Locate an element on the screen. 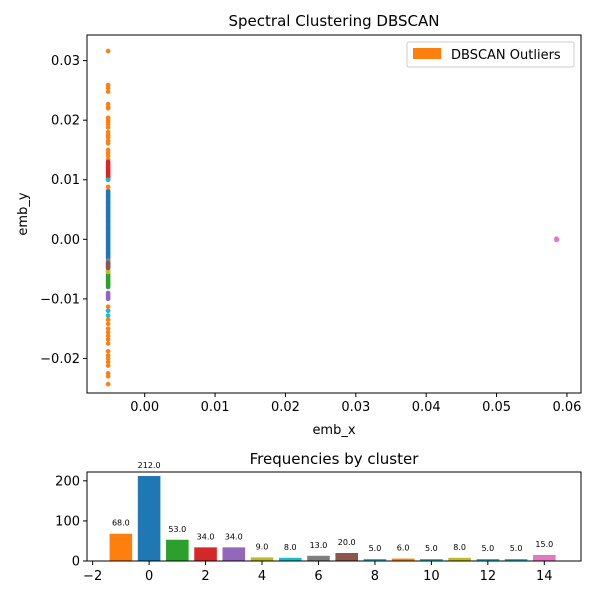  bar-y-tick-label: 200 is located at coordinates (67, 481).